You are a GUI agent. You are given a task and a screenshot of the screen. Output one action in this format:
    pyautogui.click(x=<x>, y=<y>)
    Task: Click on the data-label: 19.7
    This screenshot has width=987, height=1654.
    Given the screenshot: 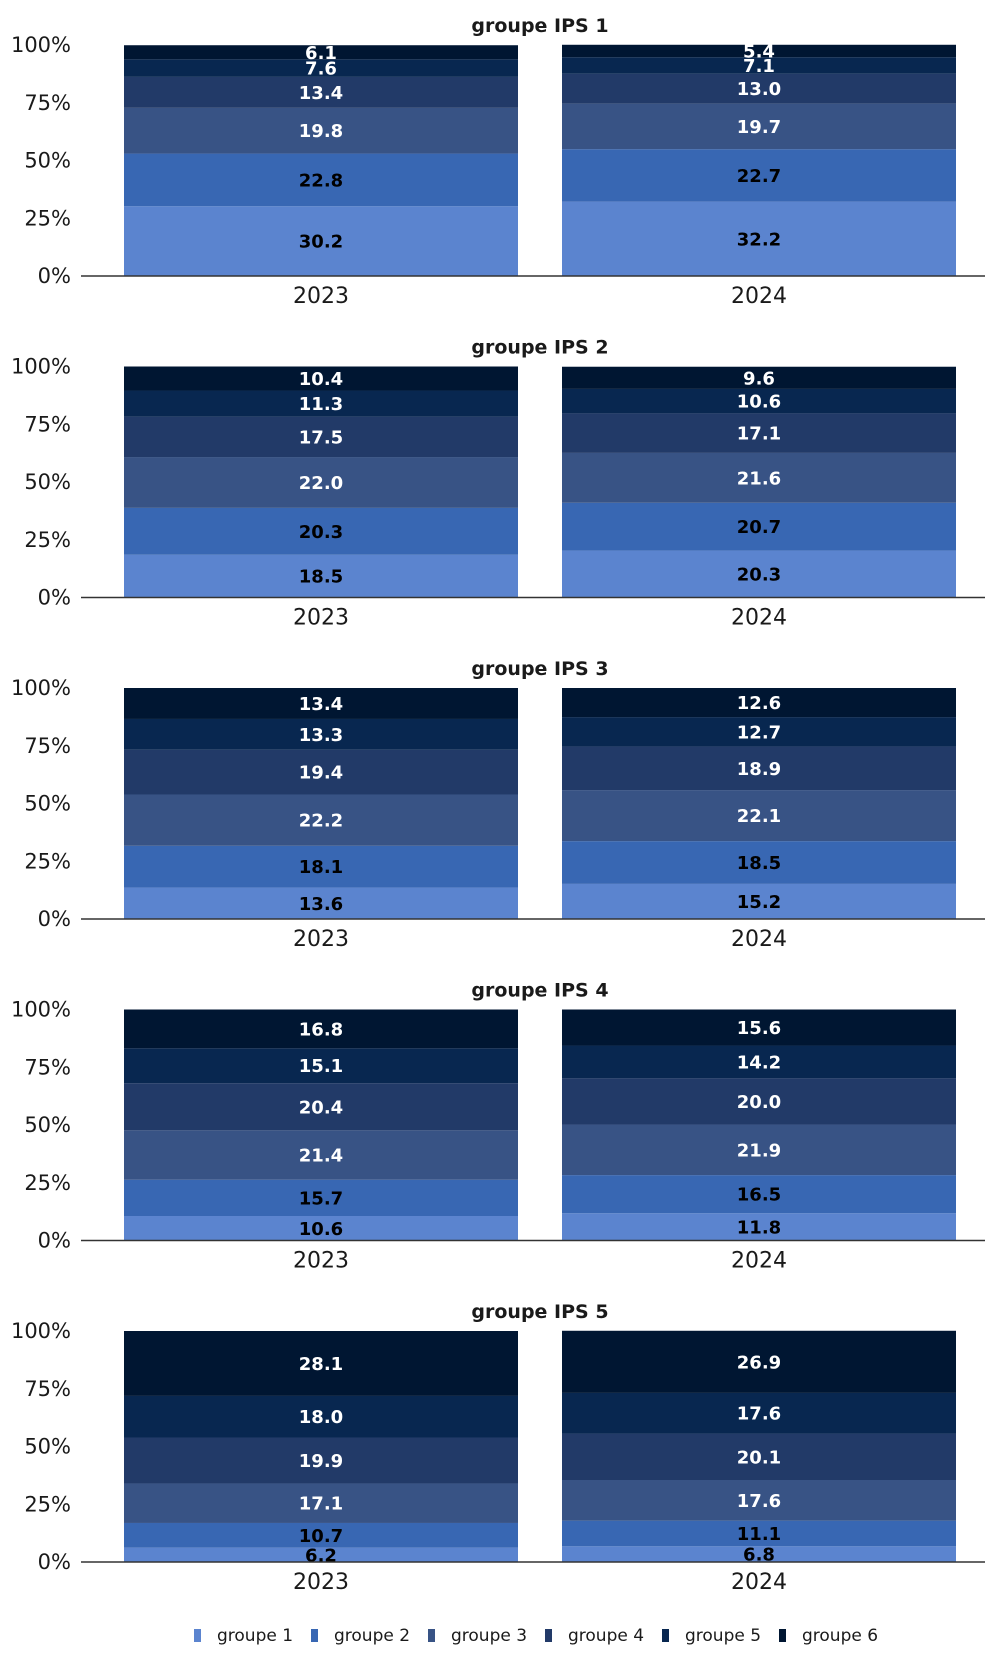 What is the action you would take?
    pyautogui.click(x=759, y=127)
    